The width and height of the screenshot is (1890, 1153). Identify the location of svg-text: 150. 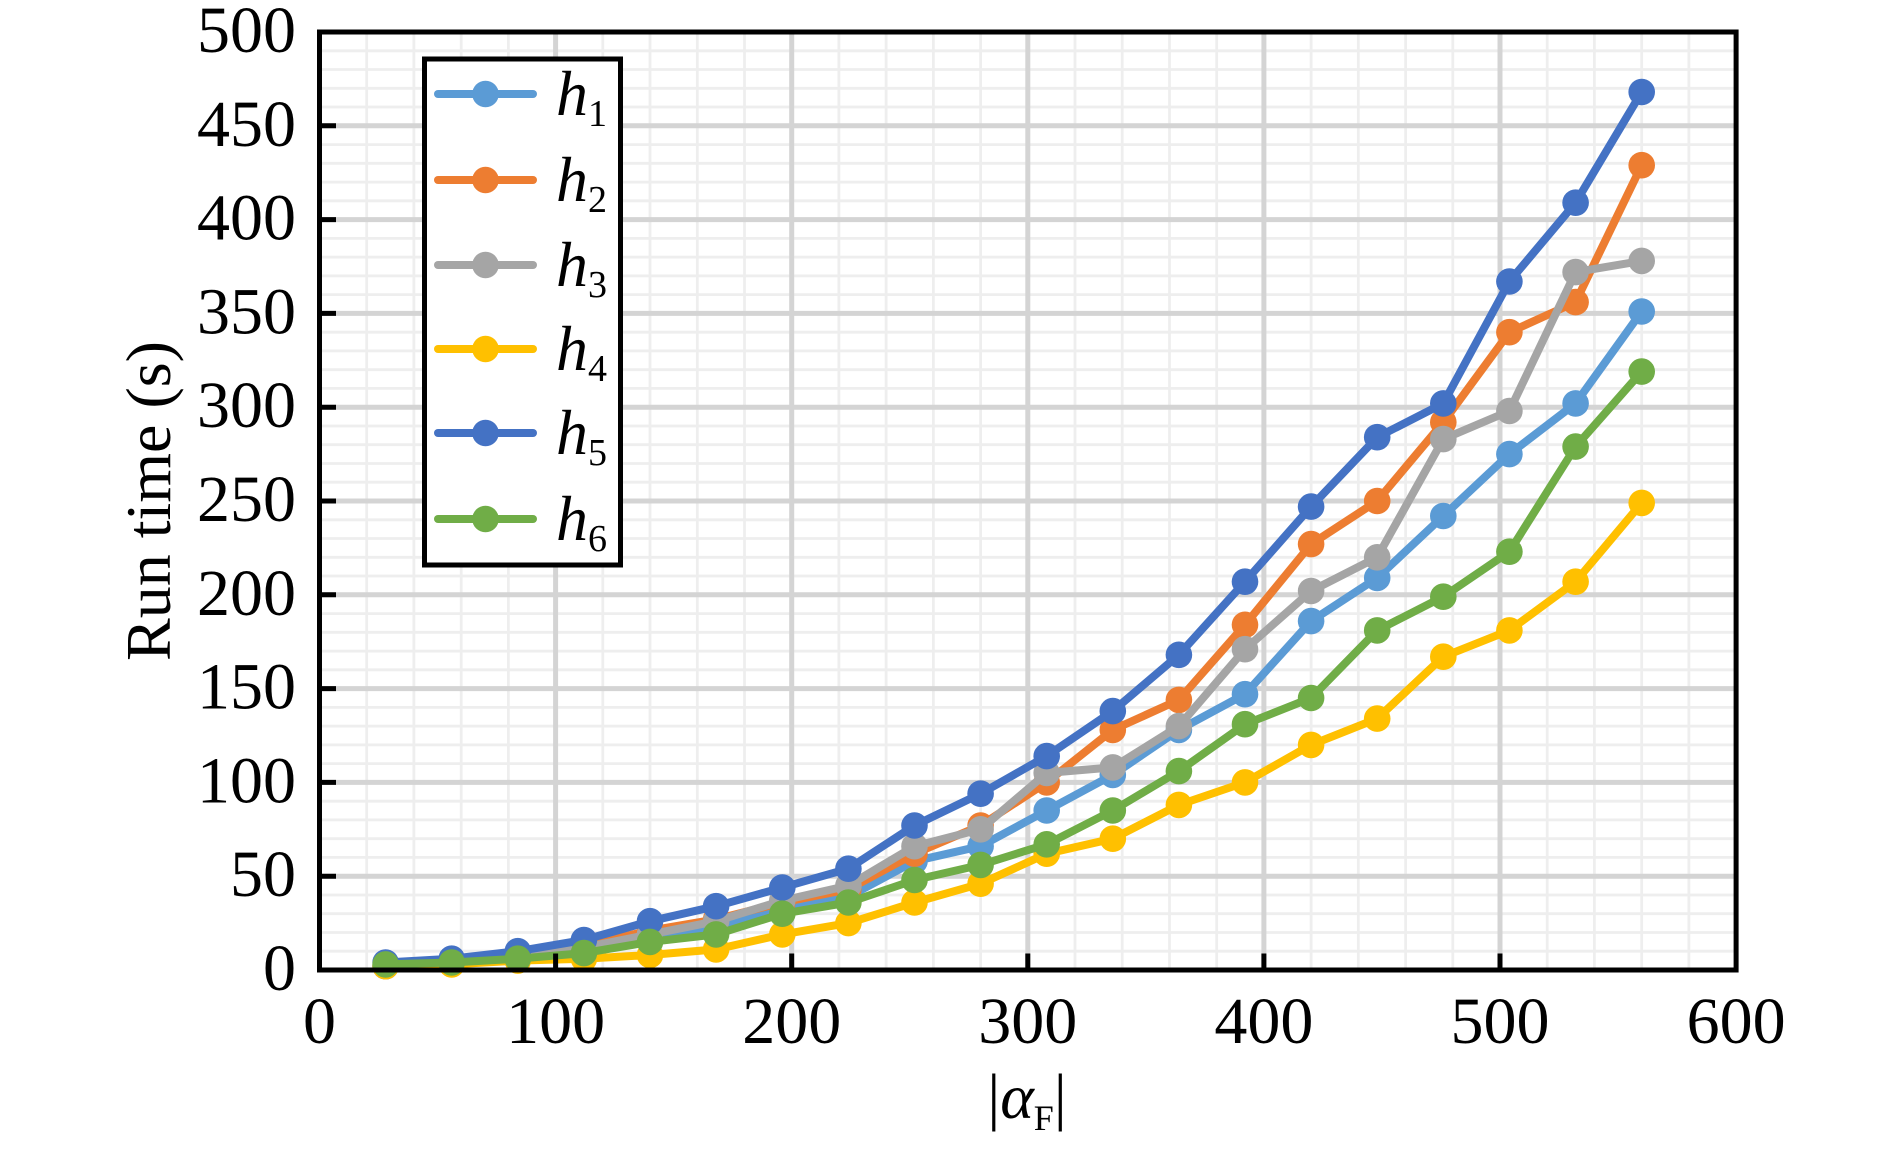
(246, 687).